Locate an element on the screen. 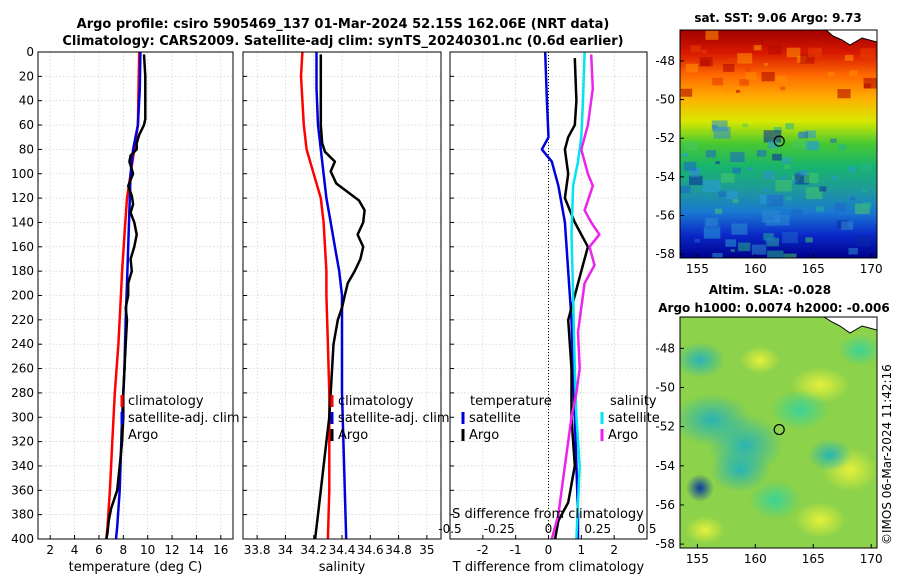 This screenshot has height=580, width=900. sla-map-texture is located at coordinates (778, 439).